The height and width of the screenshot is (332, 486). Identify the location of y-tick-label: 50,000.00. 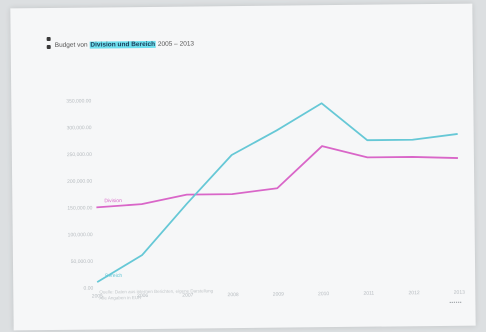
(82, 262).